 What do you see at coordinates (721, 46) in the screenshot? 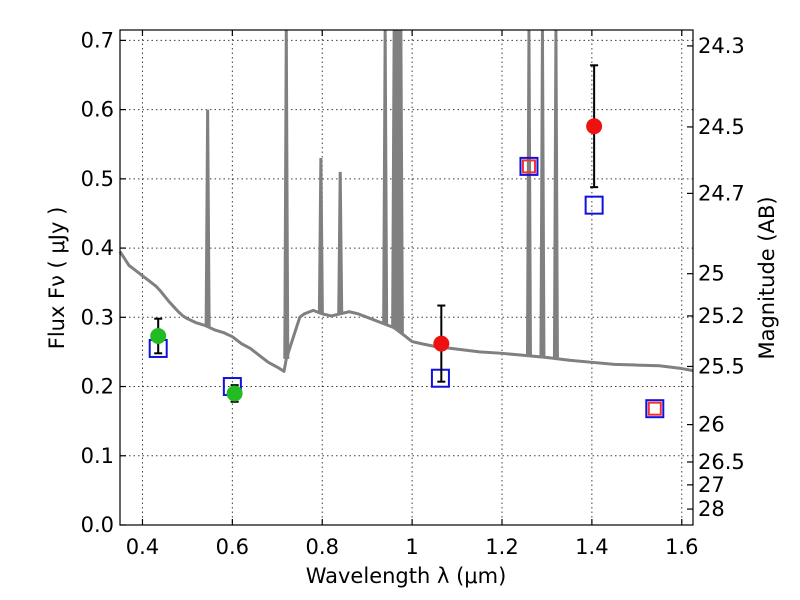
I see `right-y-tick-label: 24.3` at bounding box center [721, 46].